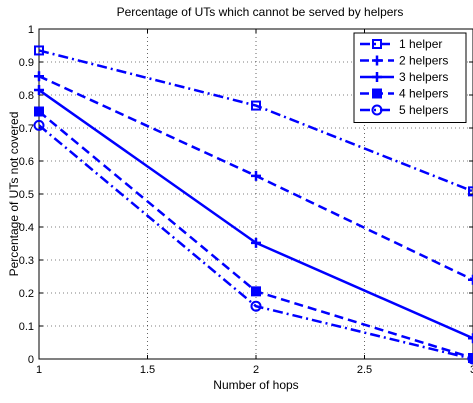 This screenshot has height=403, width=473. I want to click on legend-label: 3 helpers, so click(423, 77).